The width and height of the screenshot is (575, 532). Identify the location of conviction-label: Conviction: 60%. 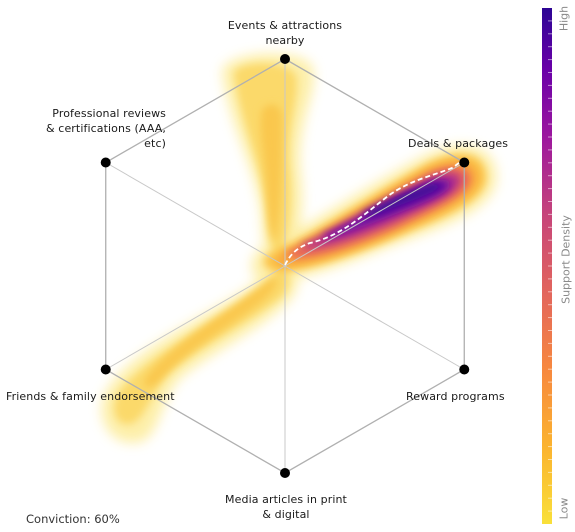
(73, 519).